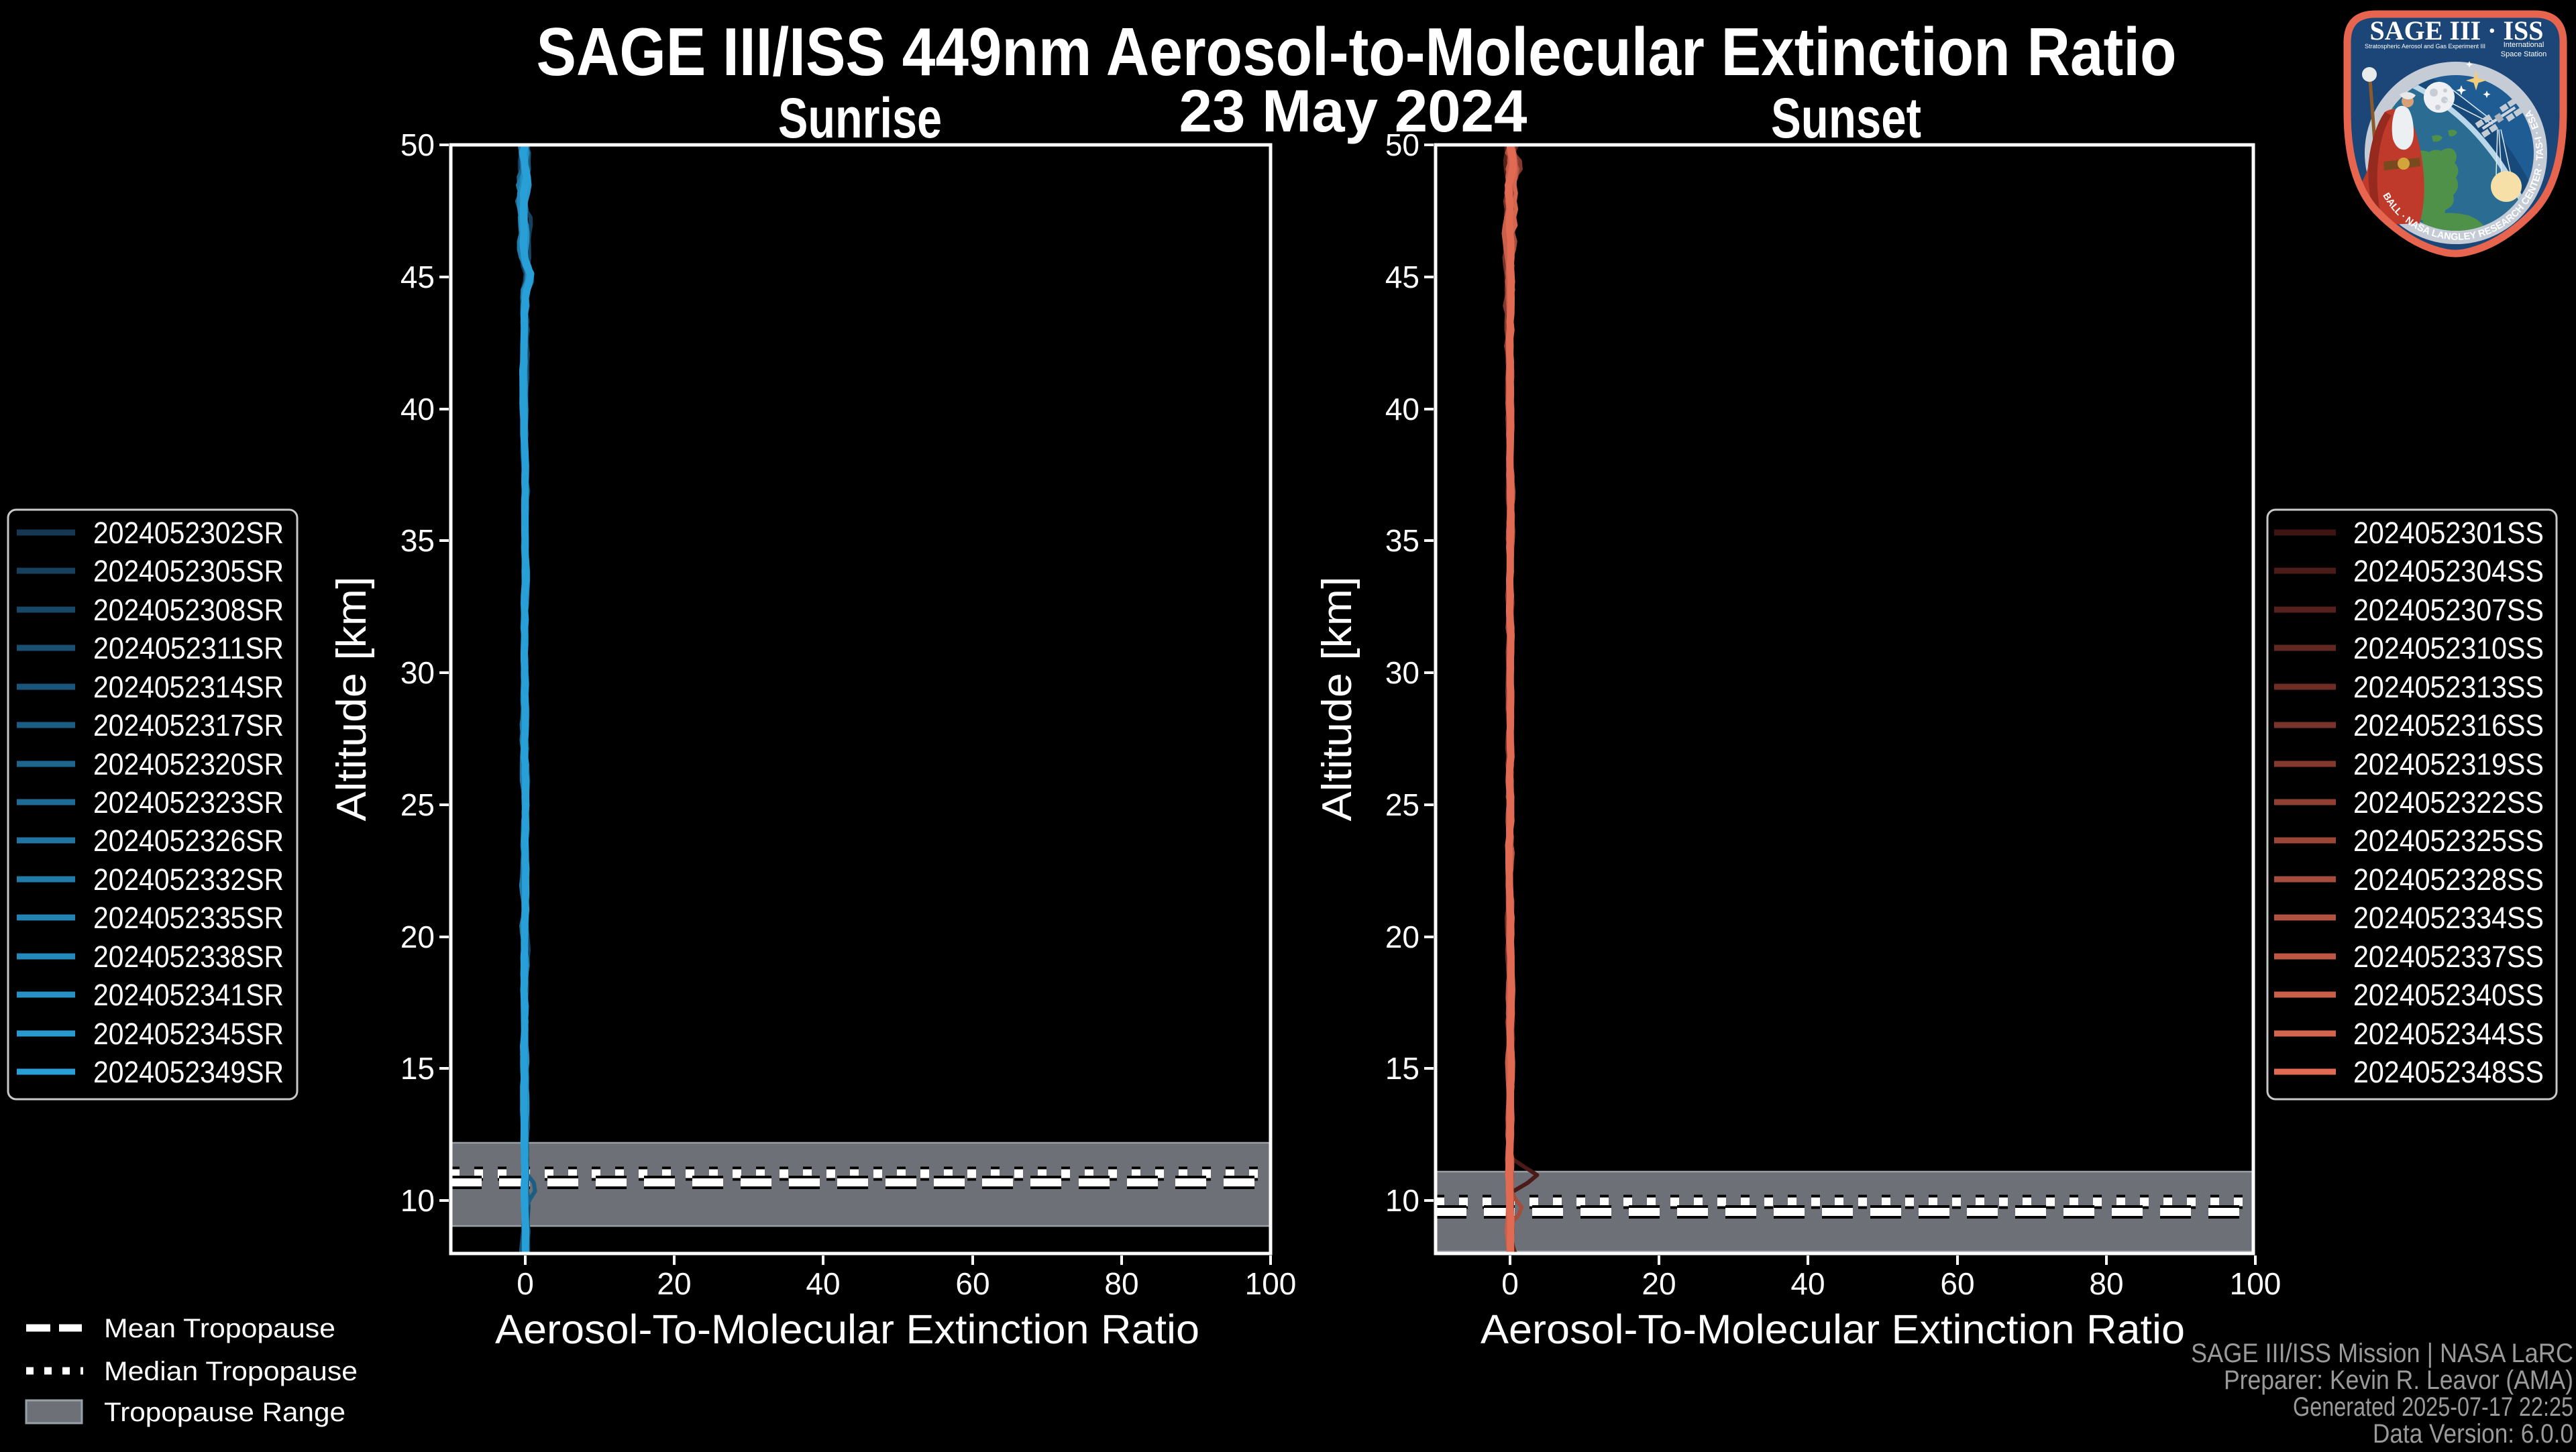 The width and height of the screenshot is (2576, 1452). Describe the element at coordinates (2456, 30) in the screenshot. I see `svg-text: SAGE III · ISS` at that location.